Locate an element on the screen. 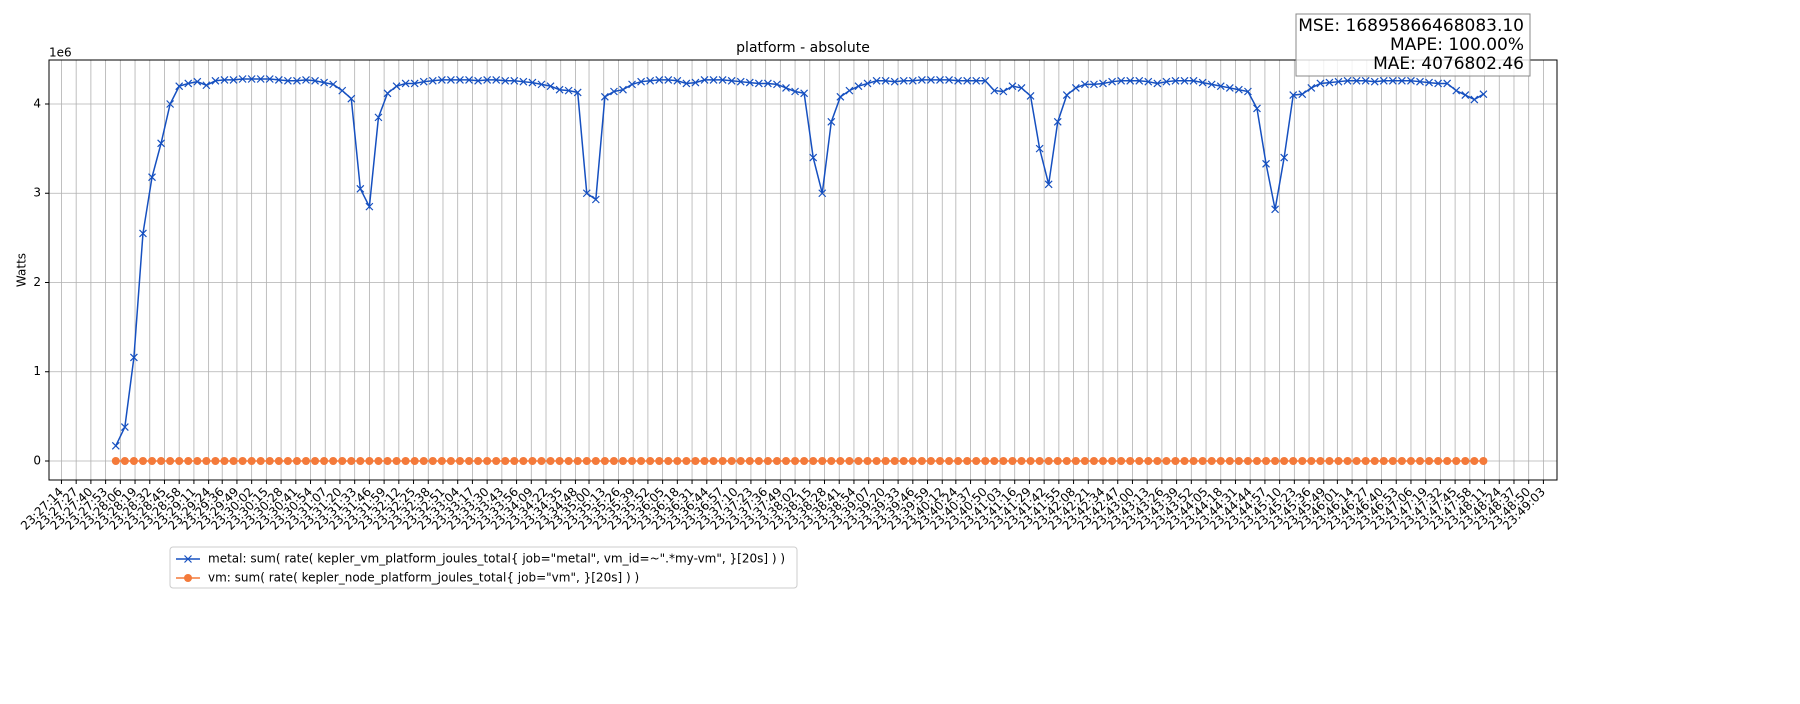 Image resolution: width=1800 pixels, height=704 pixels. stats-box is located at coordinates (1413, 45).